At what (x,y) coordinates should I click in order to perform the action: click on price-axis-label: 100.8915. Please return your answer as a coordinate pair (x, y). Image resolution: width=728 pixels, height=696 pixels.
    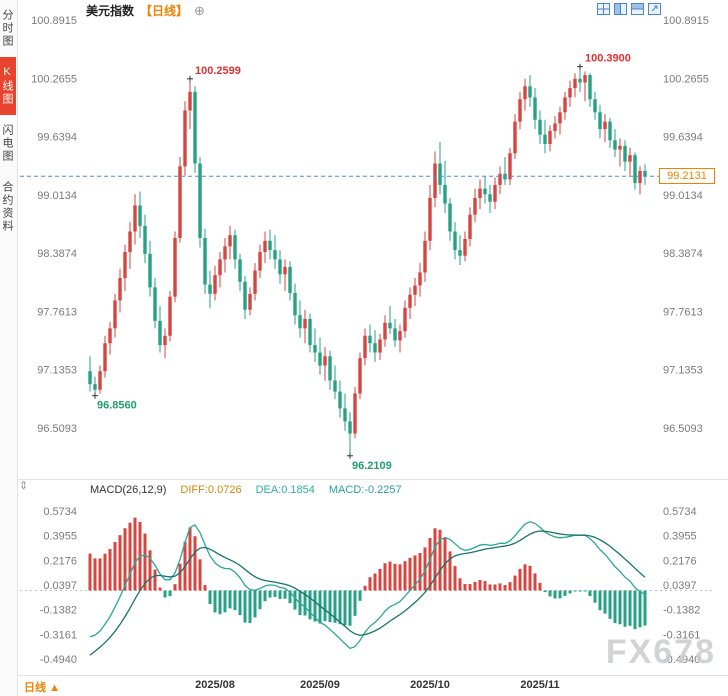
    Looking at the image, I should click on (54, 21).